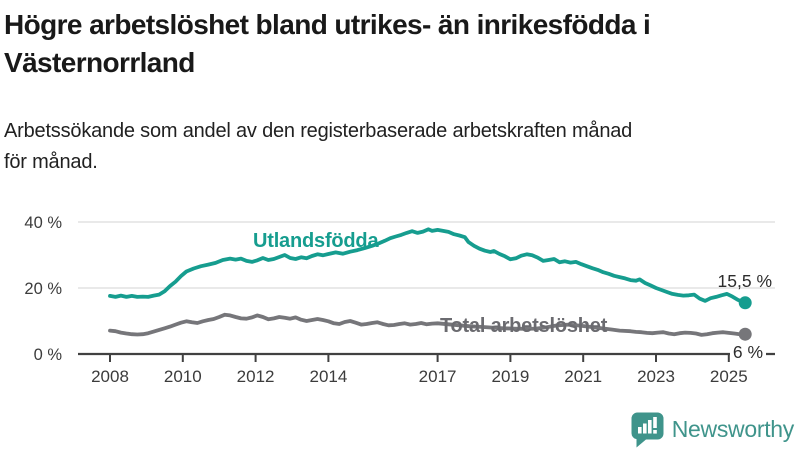 This screenshot has width=800, height=450. What do you see at coordinates (428, 266) in the screenshot?
I see `series-line-utlandsf-dda` at bounding box center [428, 266].